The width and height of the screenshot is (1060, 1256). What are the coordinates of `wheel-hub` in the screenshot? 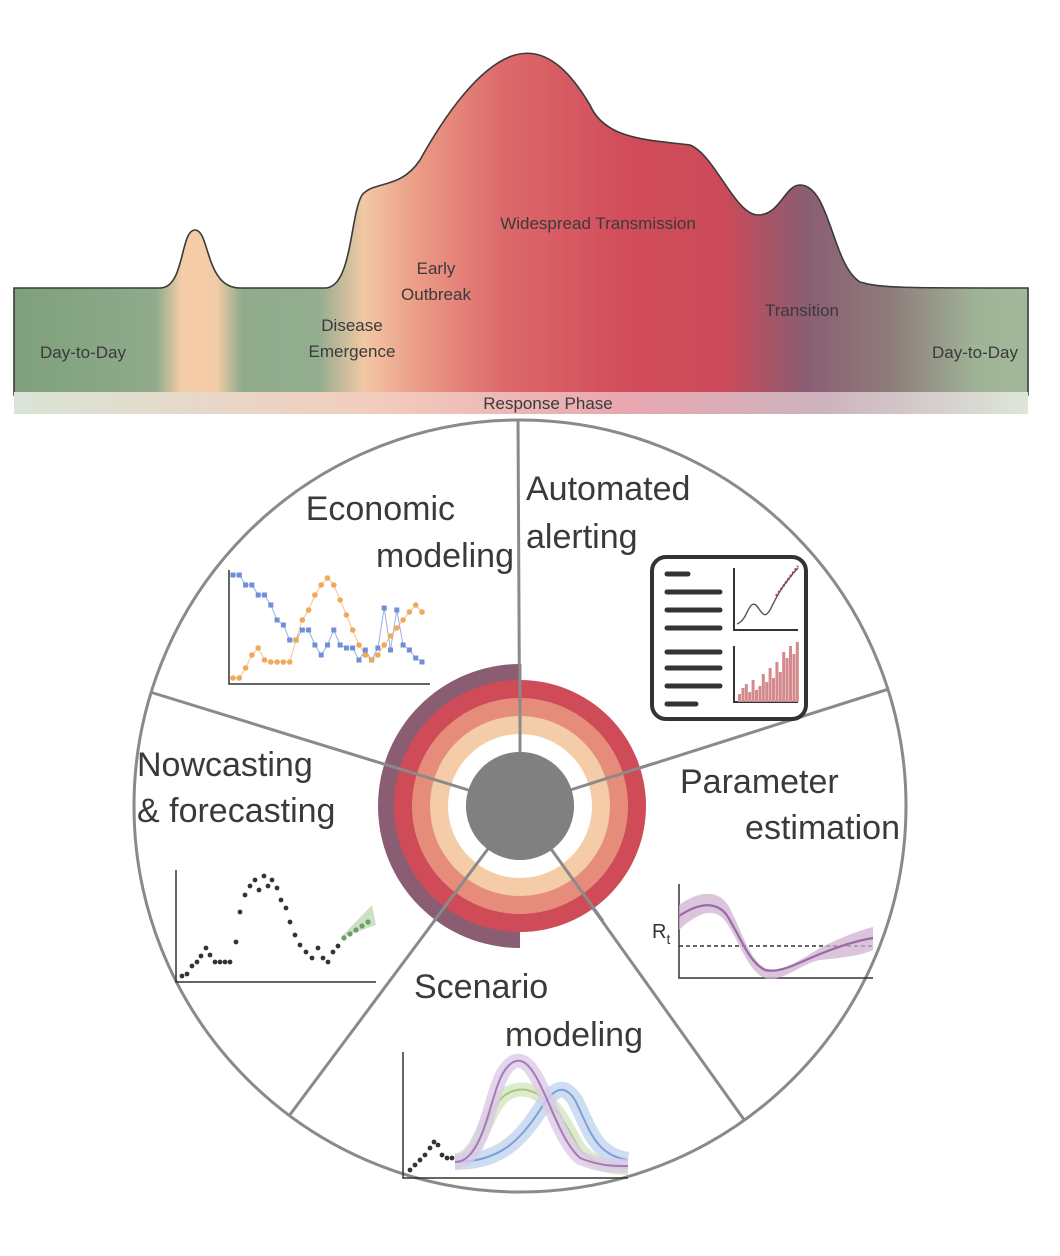 It's located at (520, 806).